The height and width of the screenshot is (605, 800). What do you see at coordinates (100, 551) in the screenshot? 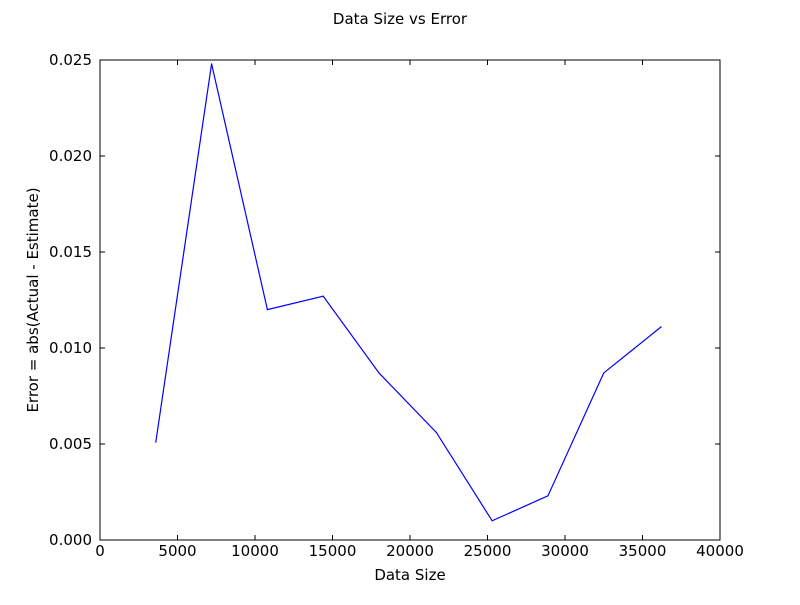
I see `x-tick-label: 0` at bounding box center [100, 551].